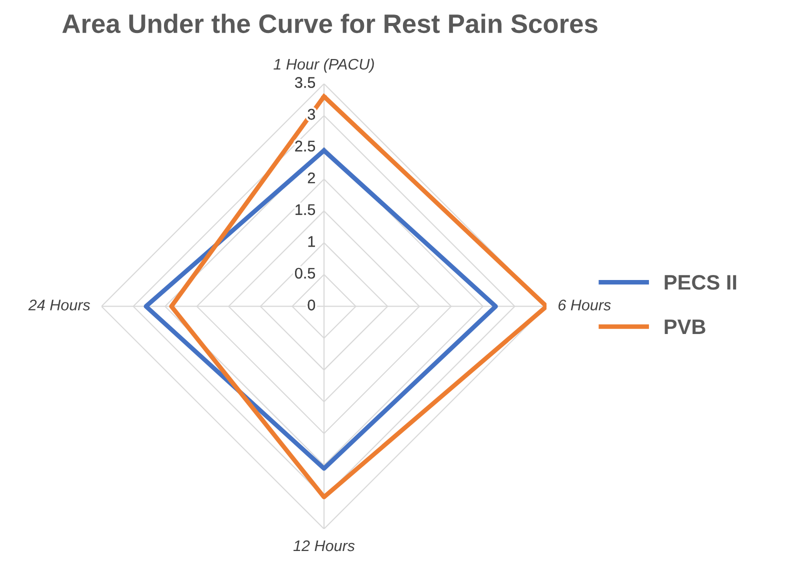 The width and height of the screenshot is (805, 578). Describe the element at coordinates (330, 24) in the screenshot. I see `chart-title: Area Under the Curve for Rest Pain Scores` at that location.